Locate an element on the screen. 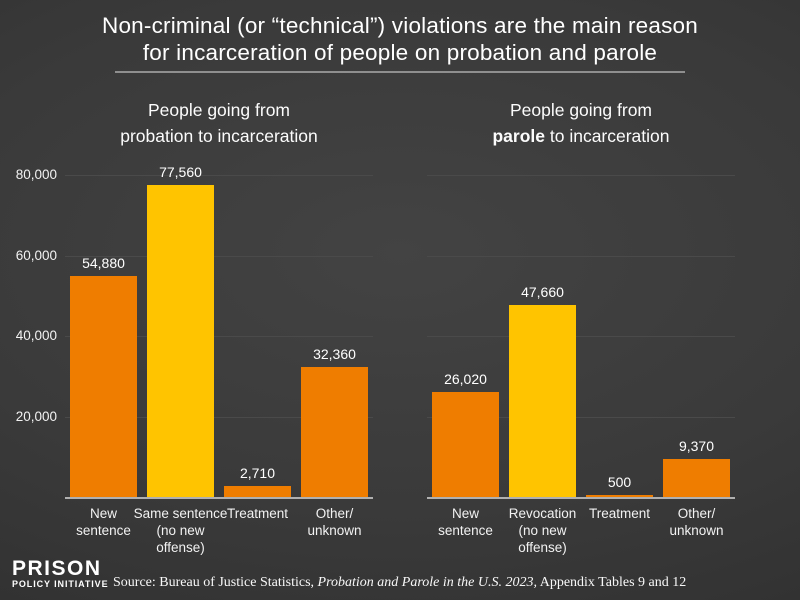 This screenshot has width=800, height=600. logo-line1: PRISON is located at coordinates (57, 568).